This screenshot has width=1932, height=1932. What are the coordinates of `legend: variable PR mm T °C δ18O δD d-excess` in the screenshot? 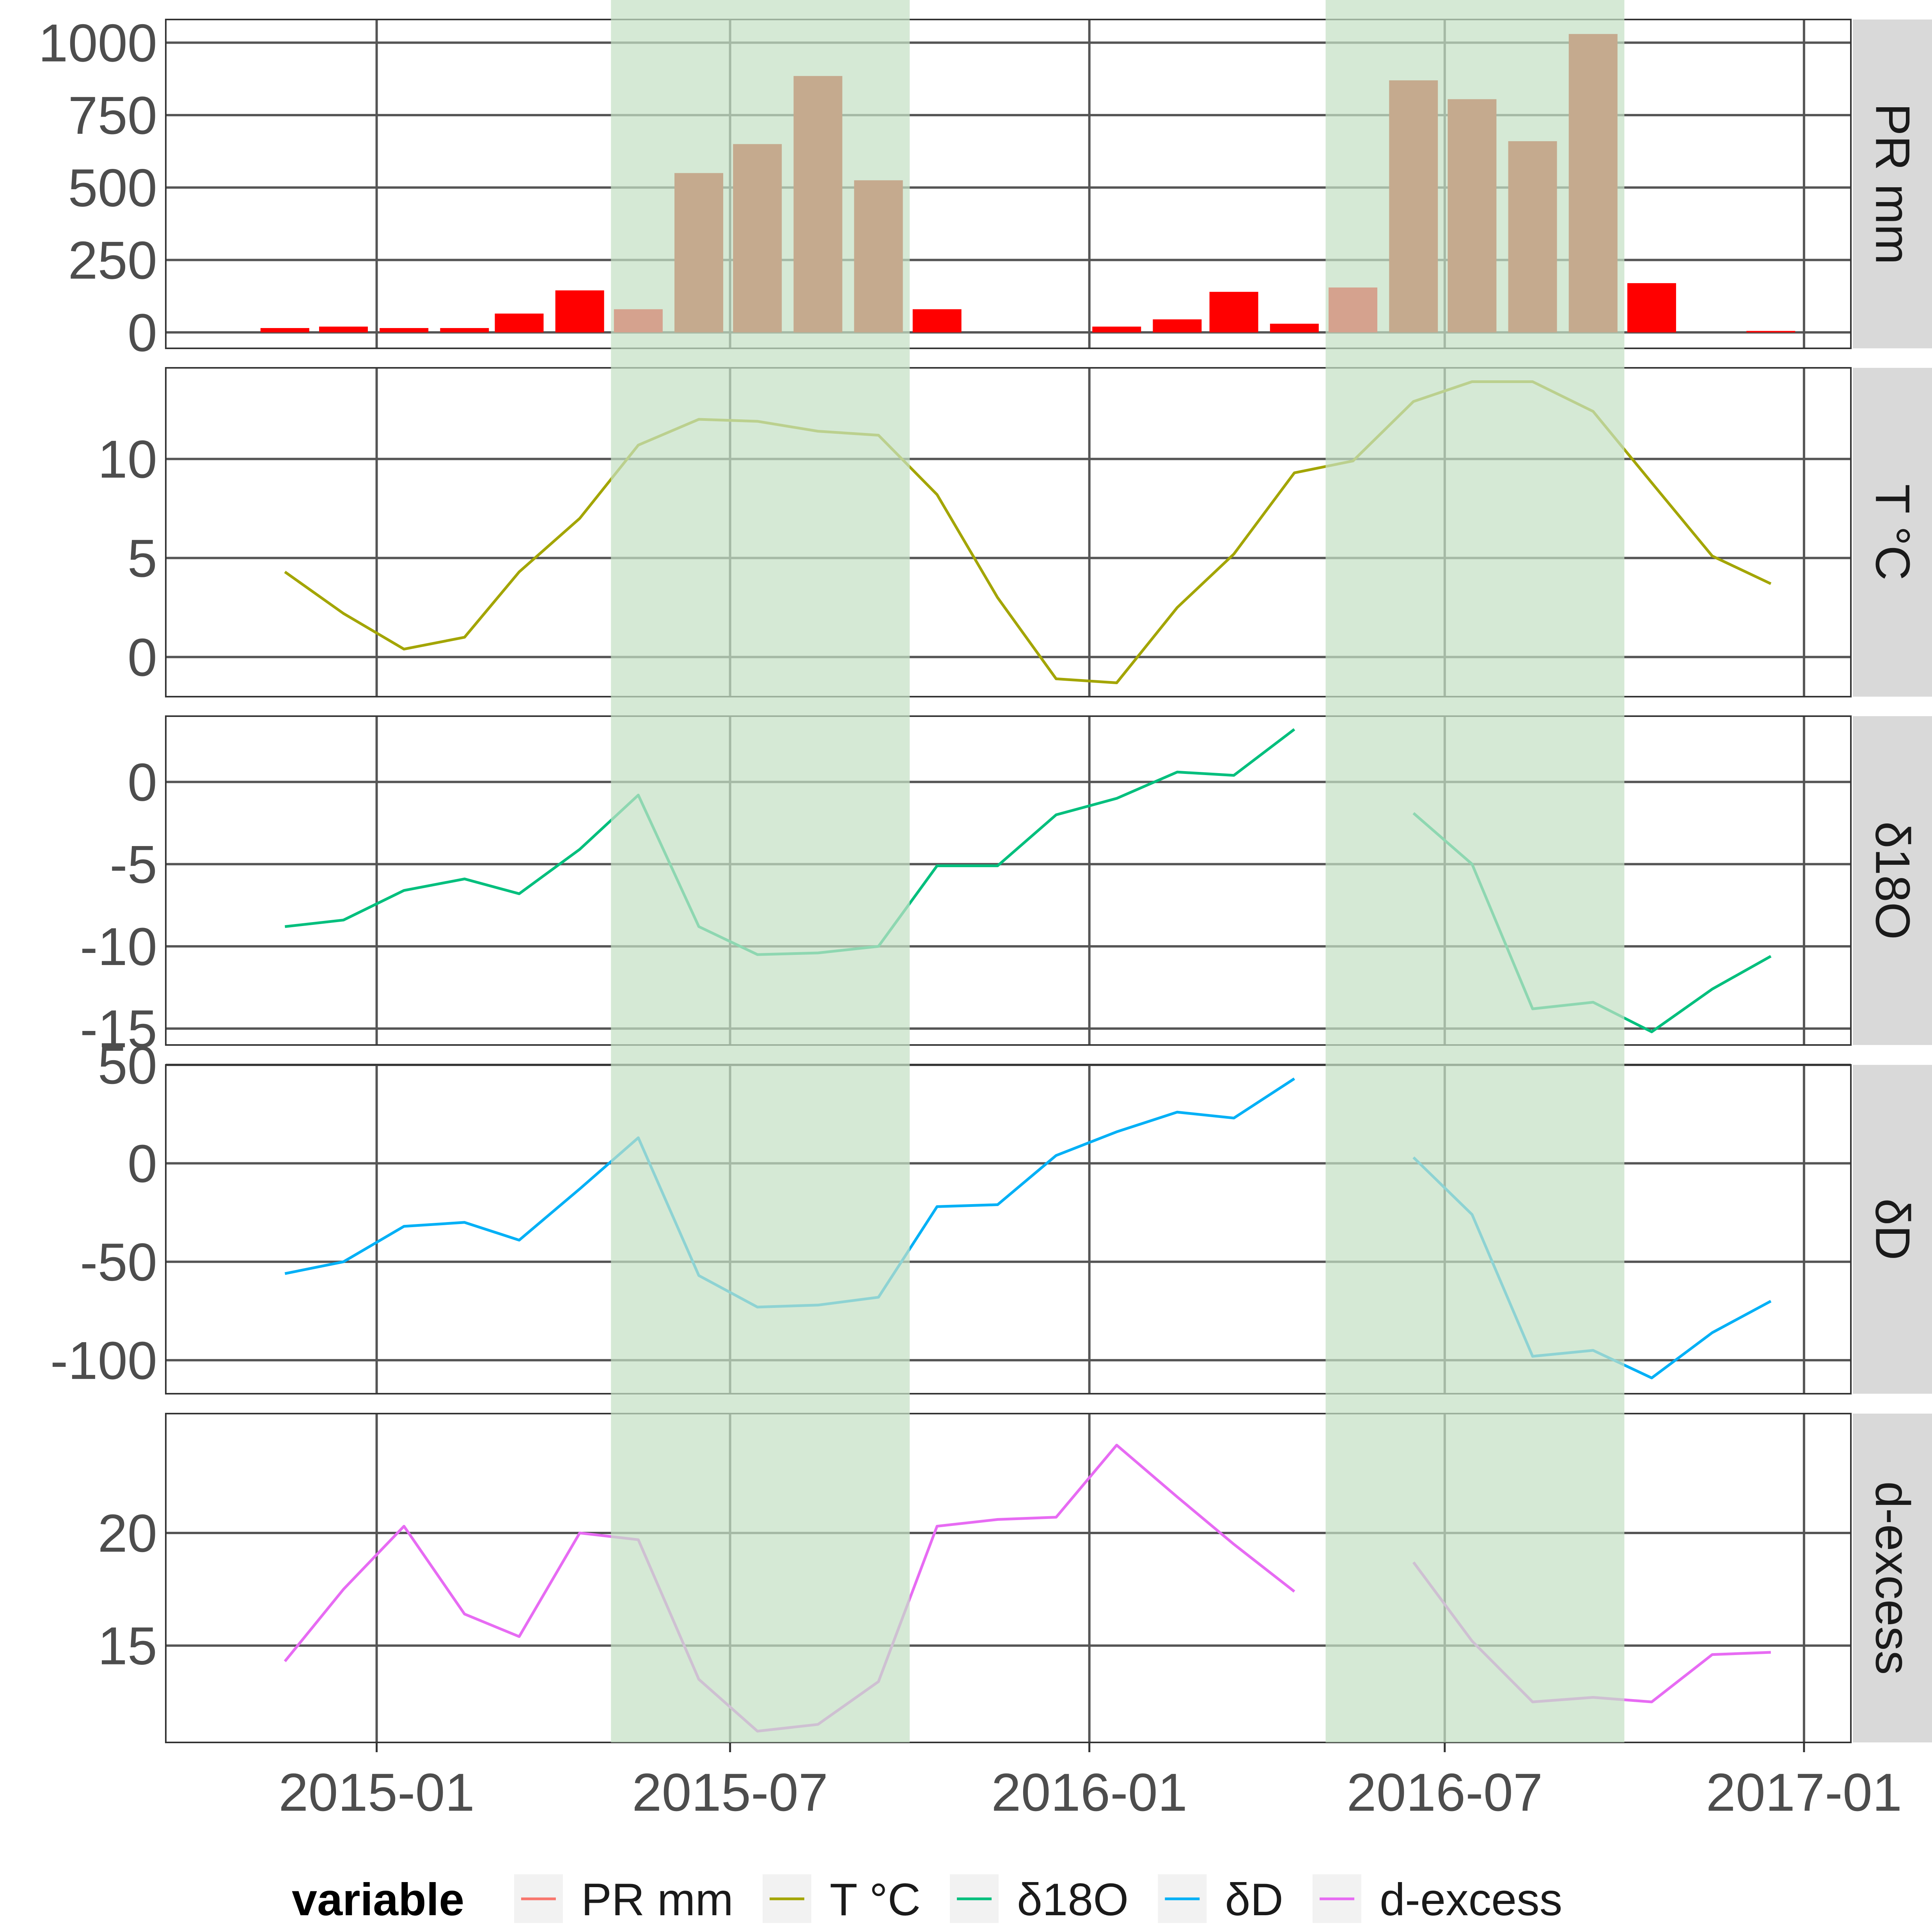 It's located at (927, 1899).